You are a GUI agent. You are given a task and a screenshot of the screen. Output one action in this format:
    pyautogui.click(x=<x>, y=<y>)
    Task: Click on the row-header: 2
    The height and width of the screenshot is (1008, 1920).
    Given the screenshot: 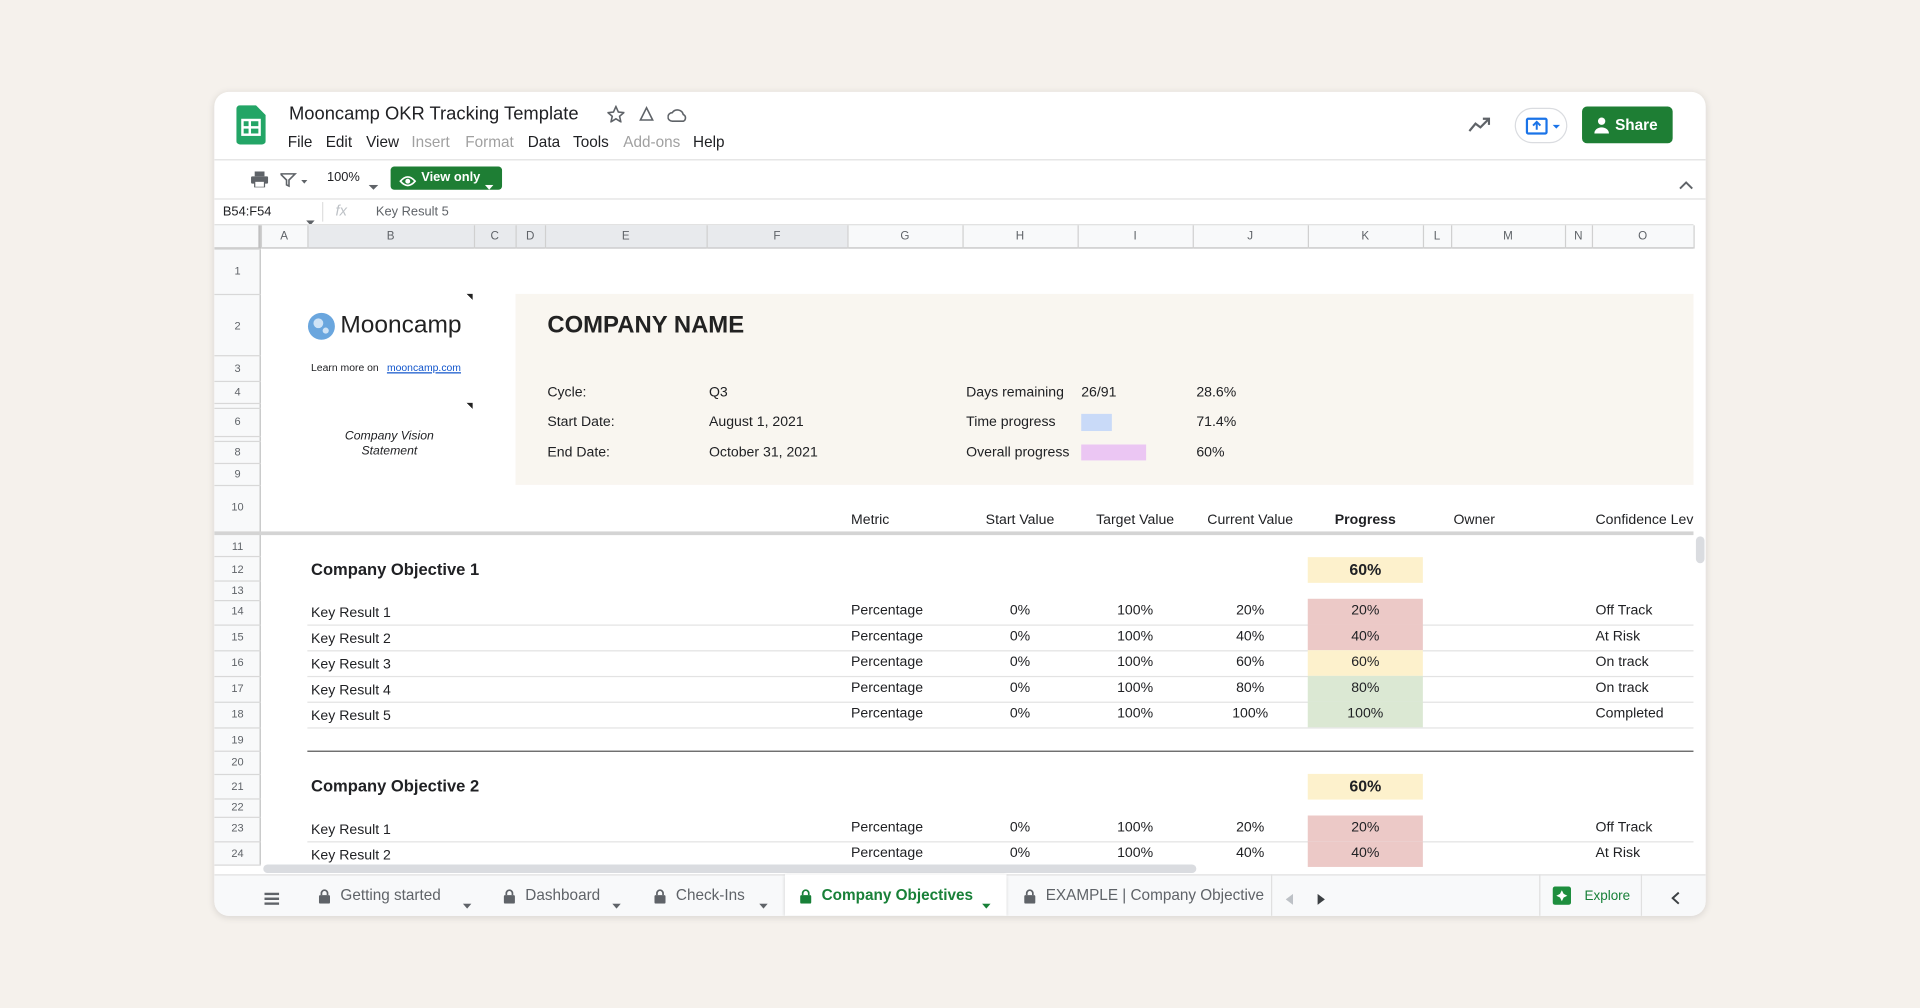 What is the action you would take?
    pyautogui.click(x=237, y=325)
    